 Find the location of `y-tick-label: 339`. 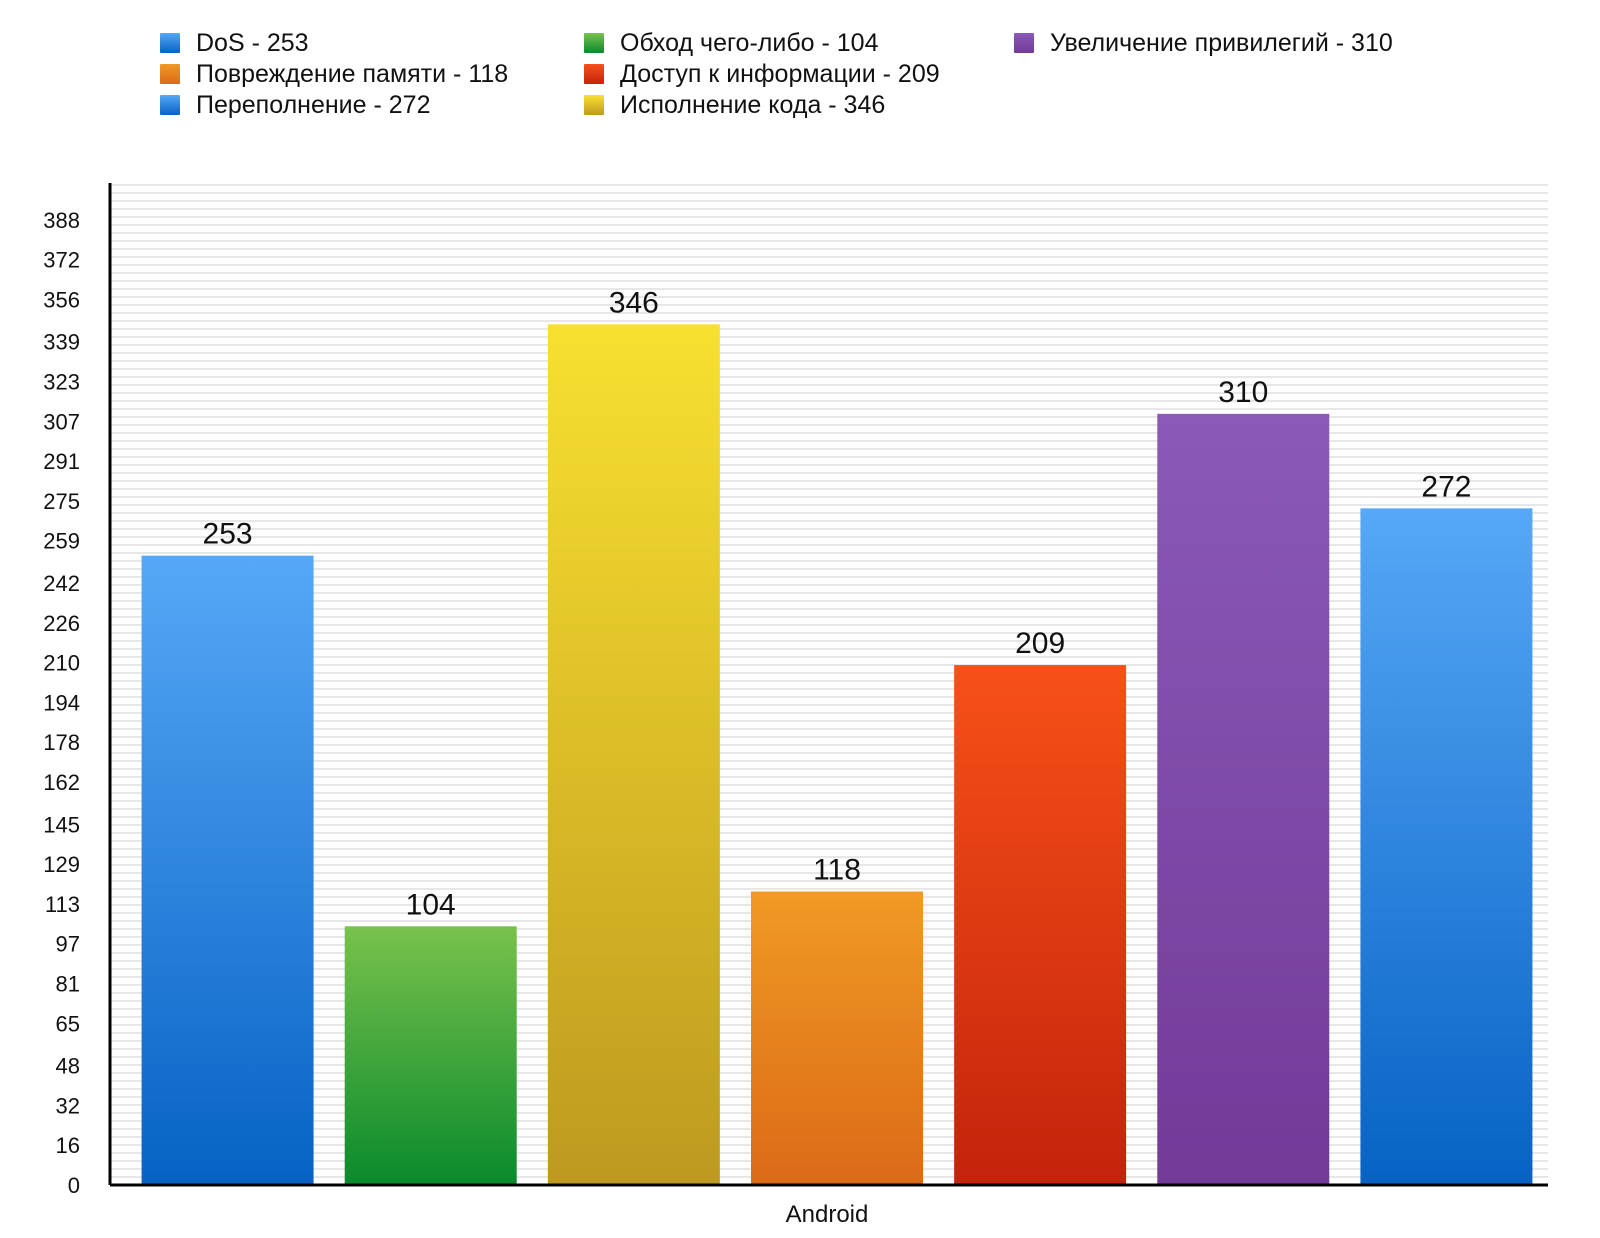

y-tick-label: 339 is located at coordinates (61, 342).